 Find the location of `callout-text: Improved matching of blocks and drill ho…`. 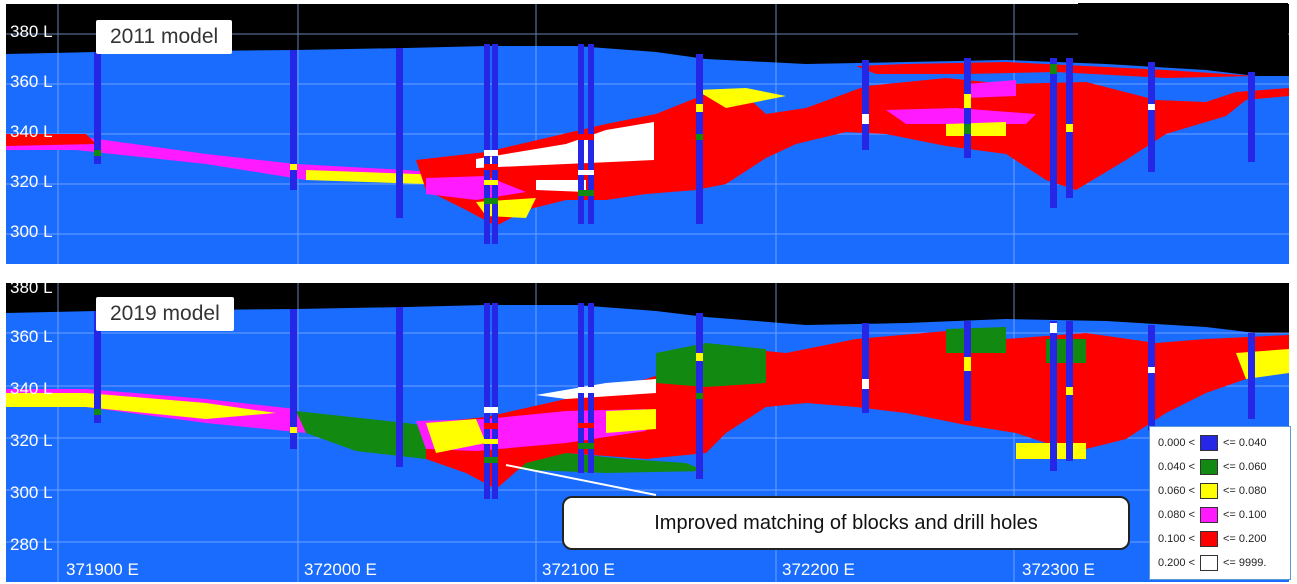

callout-text: Improved matching of blocks and drill ho… is located at coordinates (846, 522).